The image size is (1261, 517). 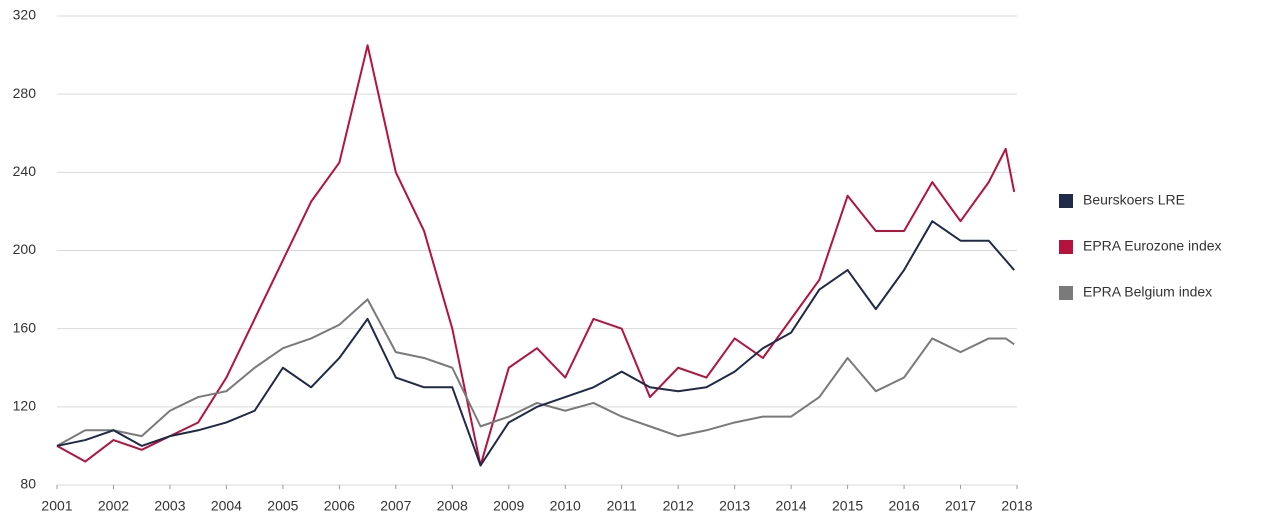 What do you see at coordinates (25, 327) in the screenshot?
I see `y-tick-label: 160` at bounding box center [25, 327].